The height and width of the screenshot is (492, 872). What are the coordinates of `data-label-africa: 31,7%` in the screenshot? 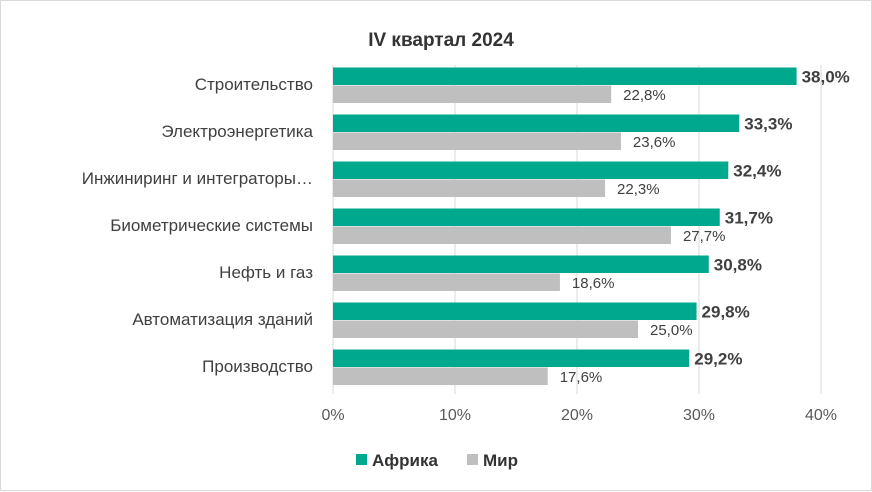 It's located at (749, 217).